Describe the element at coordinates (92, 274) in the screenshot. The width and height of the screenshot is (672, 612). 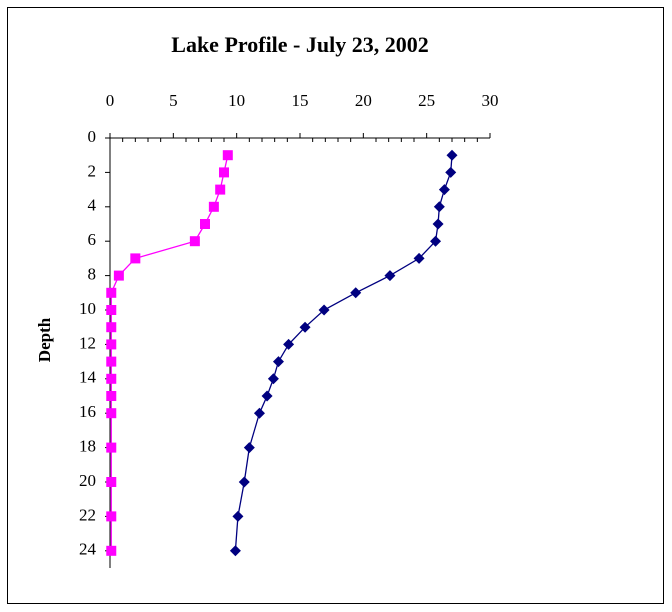
I see `y-tick-label: 8` at that location.